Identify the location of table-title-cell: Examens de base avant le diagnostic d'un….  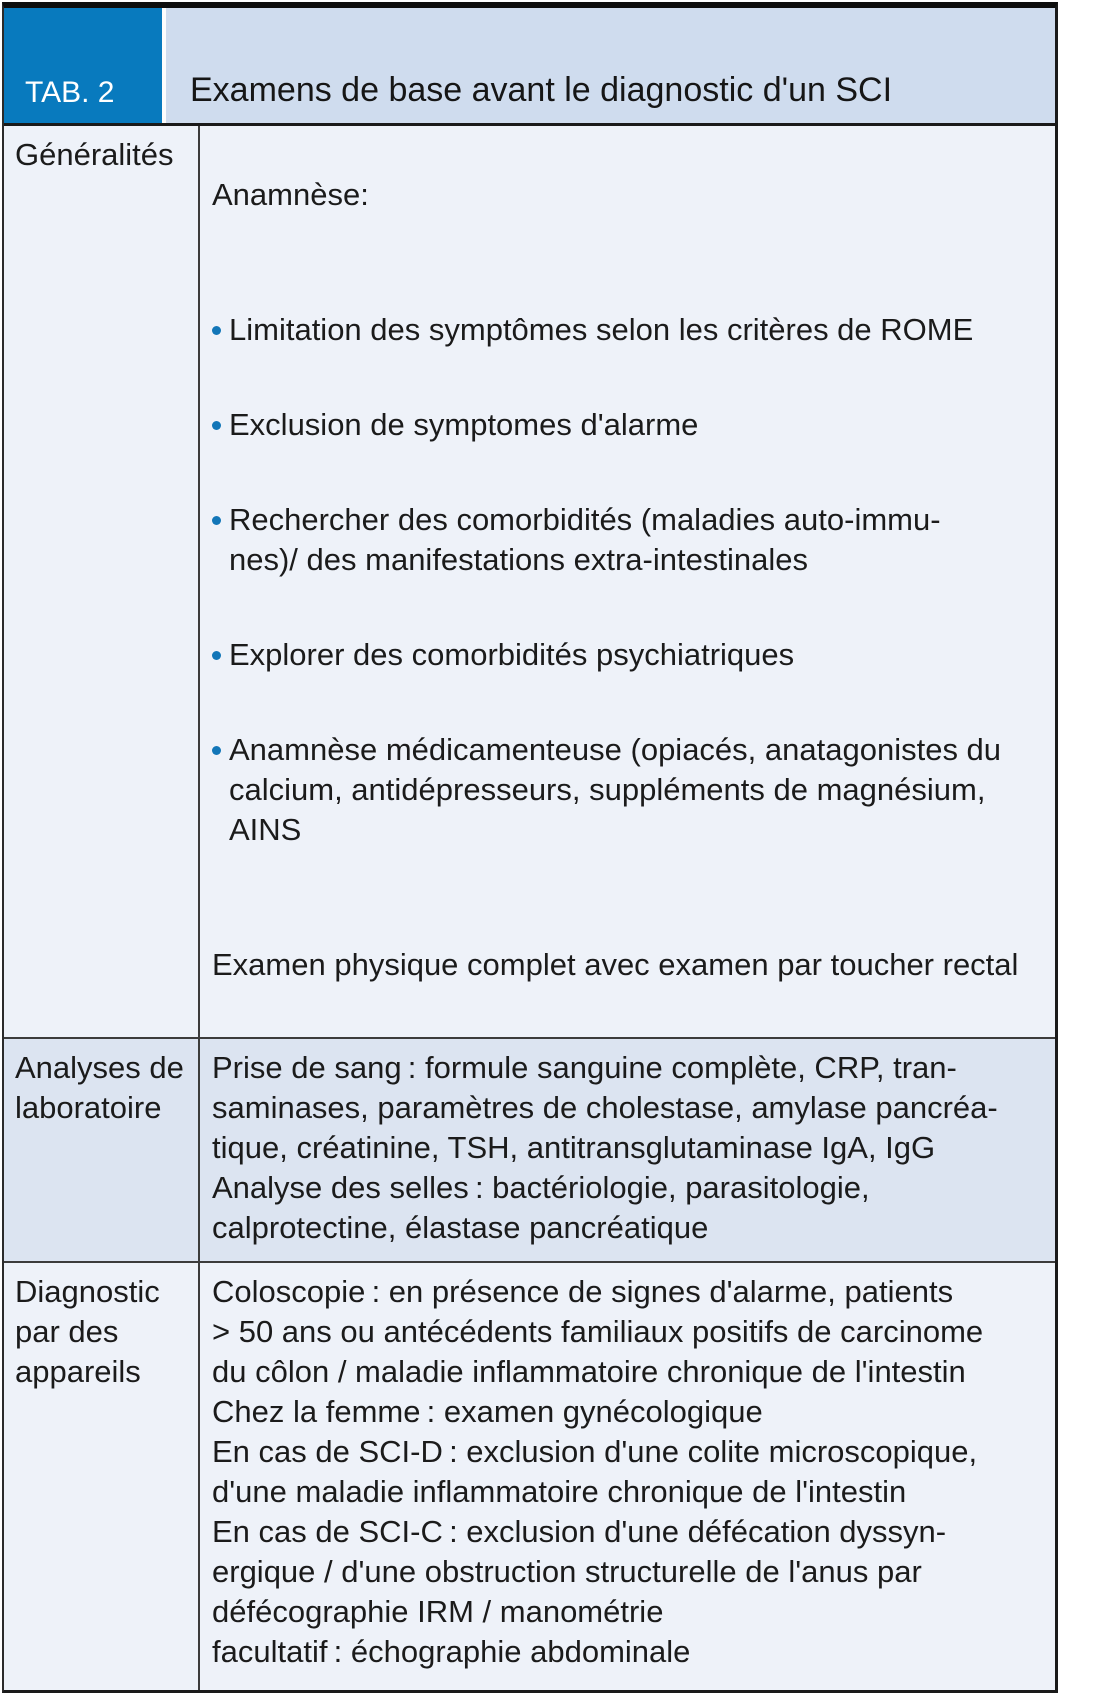
(610, 65).